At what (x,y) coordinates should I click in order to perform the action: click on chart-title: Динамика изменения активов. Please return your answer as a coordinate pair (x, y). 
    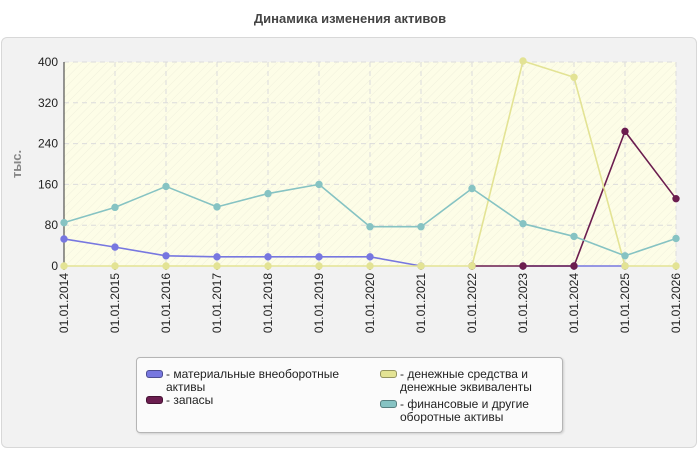
    Looking at the image, I should click on (350, 18).